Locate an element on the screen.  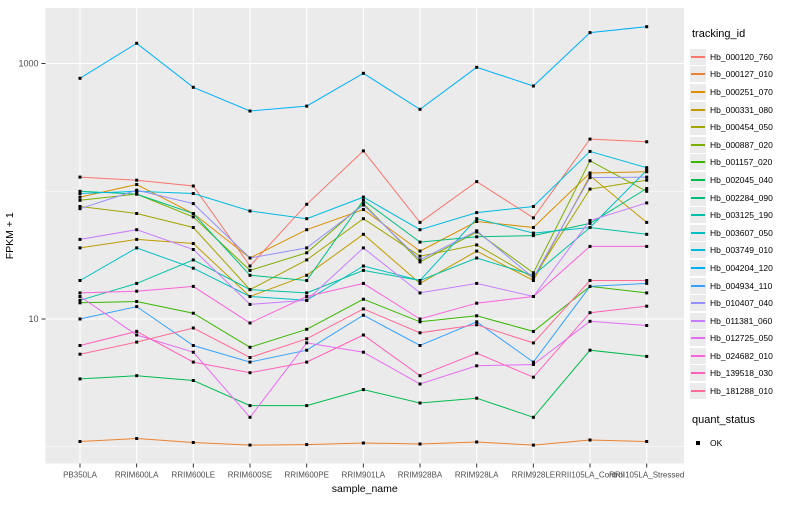
legend-item-Hb_139518_030: Hb_139518_030 is located at coordinates (745, 374).